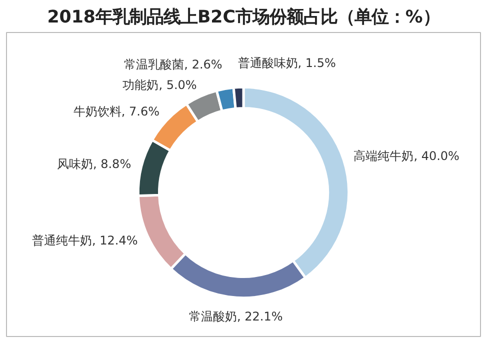  Describe the element at coordinates (173, 65) in the screenshot. I see `slice-label: 常温乳酸菌, 2.6%` at that location.